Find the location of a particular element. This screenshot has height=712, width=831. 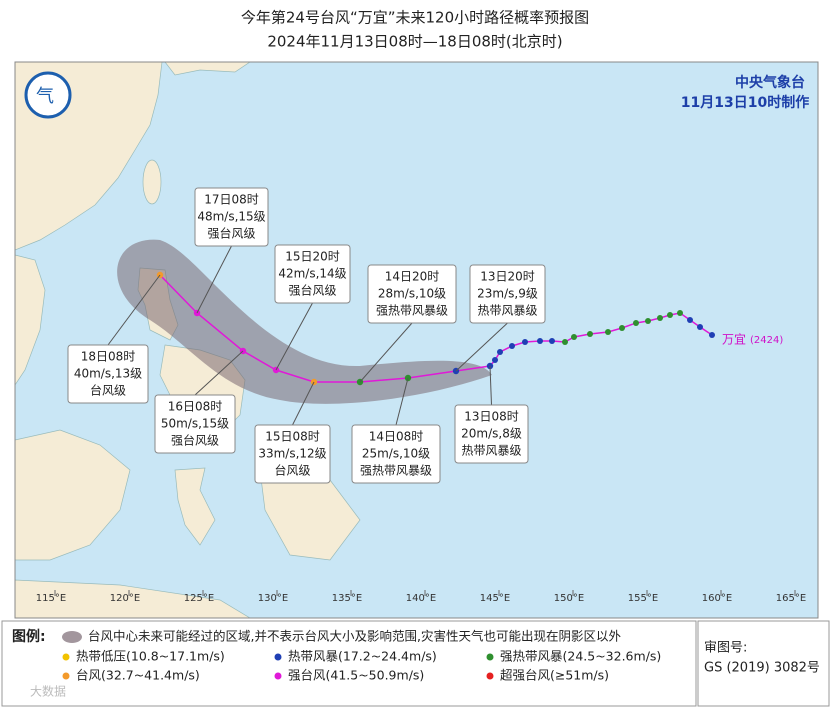

lon-label: 140°E is located at coordinates (421, 598).